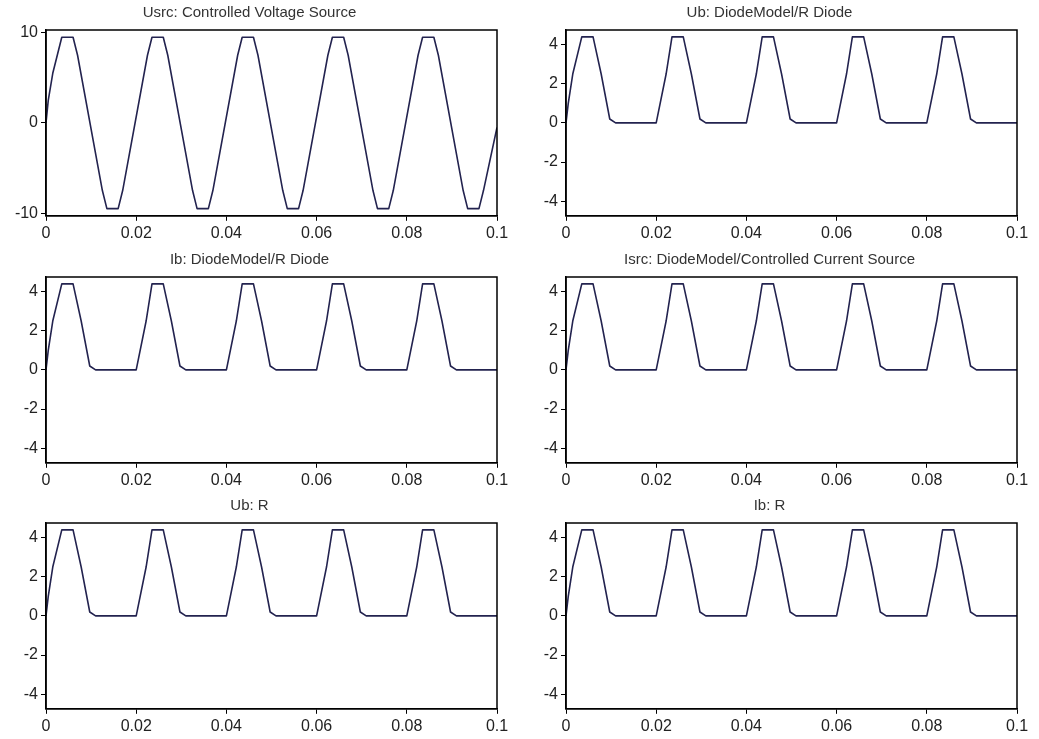  Describe the element at coordinates (29, 32) in the screenshot. I see `y-tick-label: 10` at that location.